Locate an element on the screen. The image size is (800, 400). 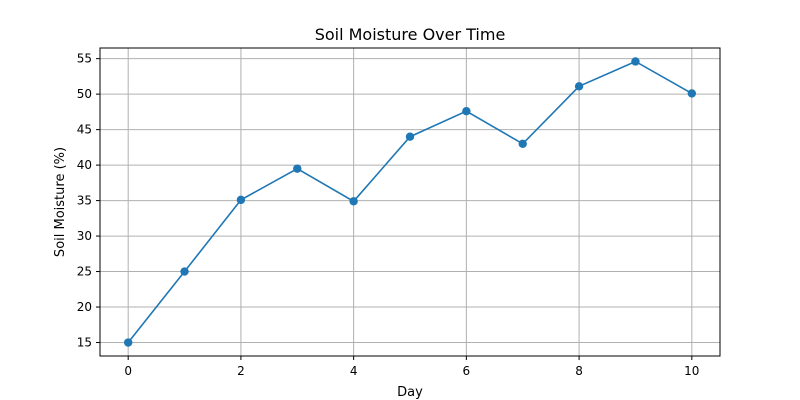
x-tick-label: 4 is located at coordinates (354, 371).